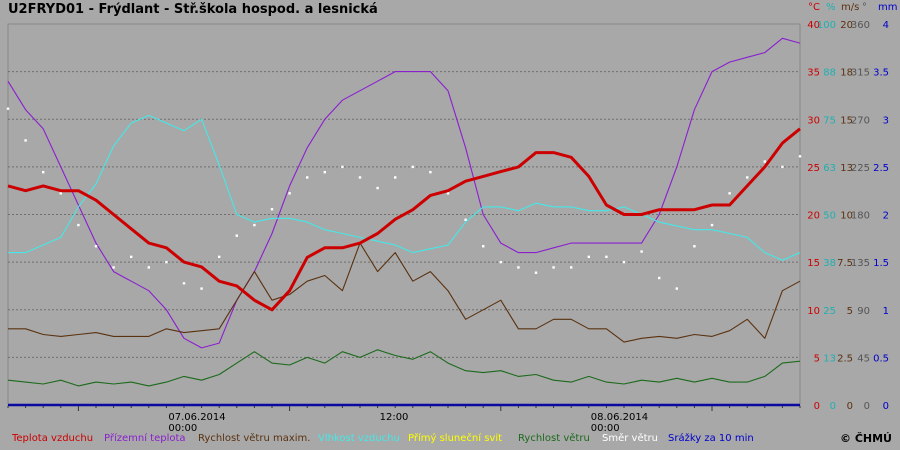 The height and width of the screenshot is (450, 900). I want to click on chmu-credit: © ČHMÚ, so click(866, 438).